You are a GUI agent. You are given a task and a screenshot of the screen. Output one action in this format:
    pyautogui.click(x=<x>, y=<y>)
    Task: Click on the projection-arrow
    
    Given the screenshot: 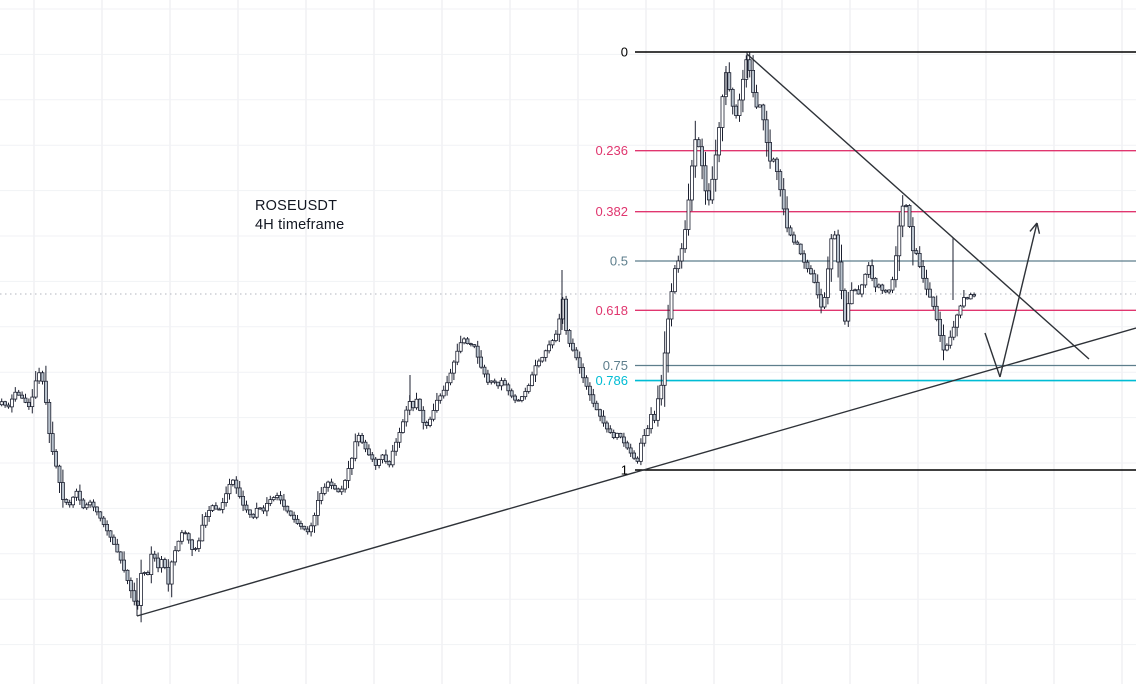 What is the action you would take?
    pyautogui.click(x=1018, y=300)
    